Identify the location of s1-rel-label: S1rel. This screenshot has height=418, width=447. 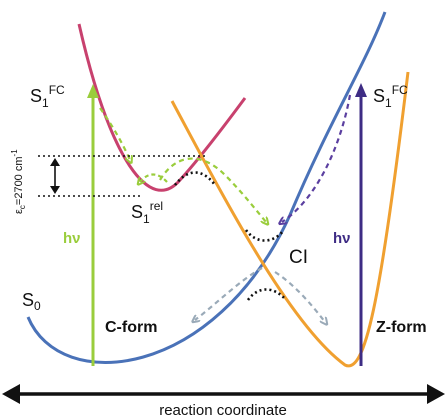
(147, 212).